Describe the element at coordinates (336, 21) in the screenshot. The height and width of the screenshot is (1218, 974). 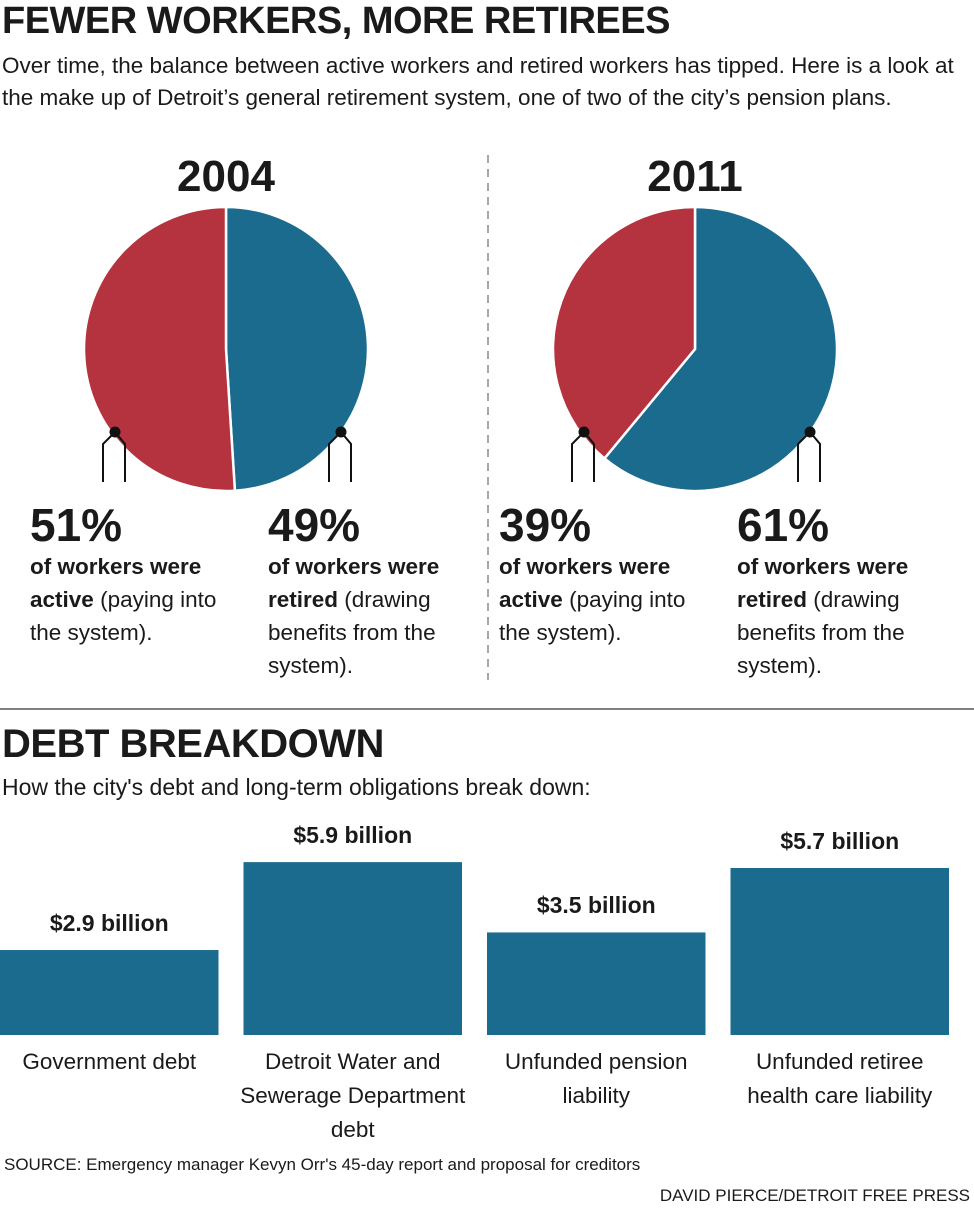
I see `title: FEWER WORKERS, MORE RETIREES` at that location.